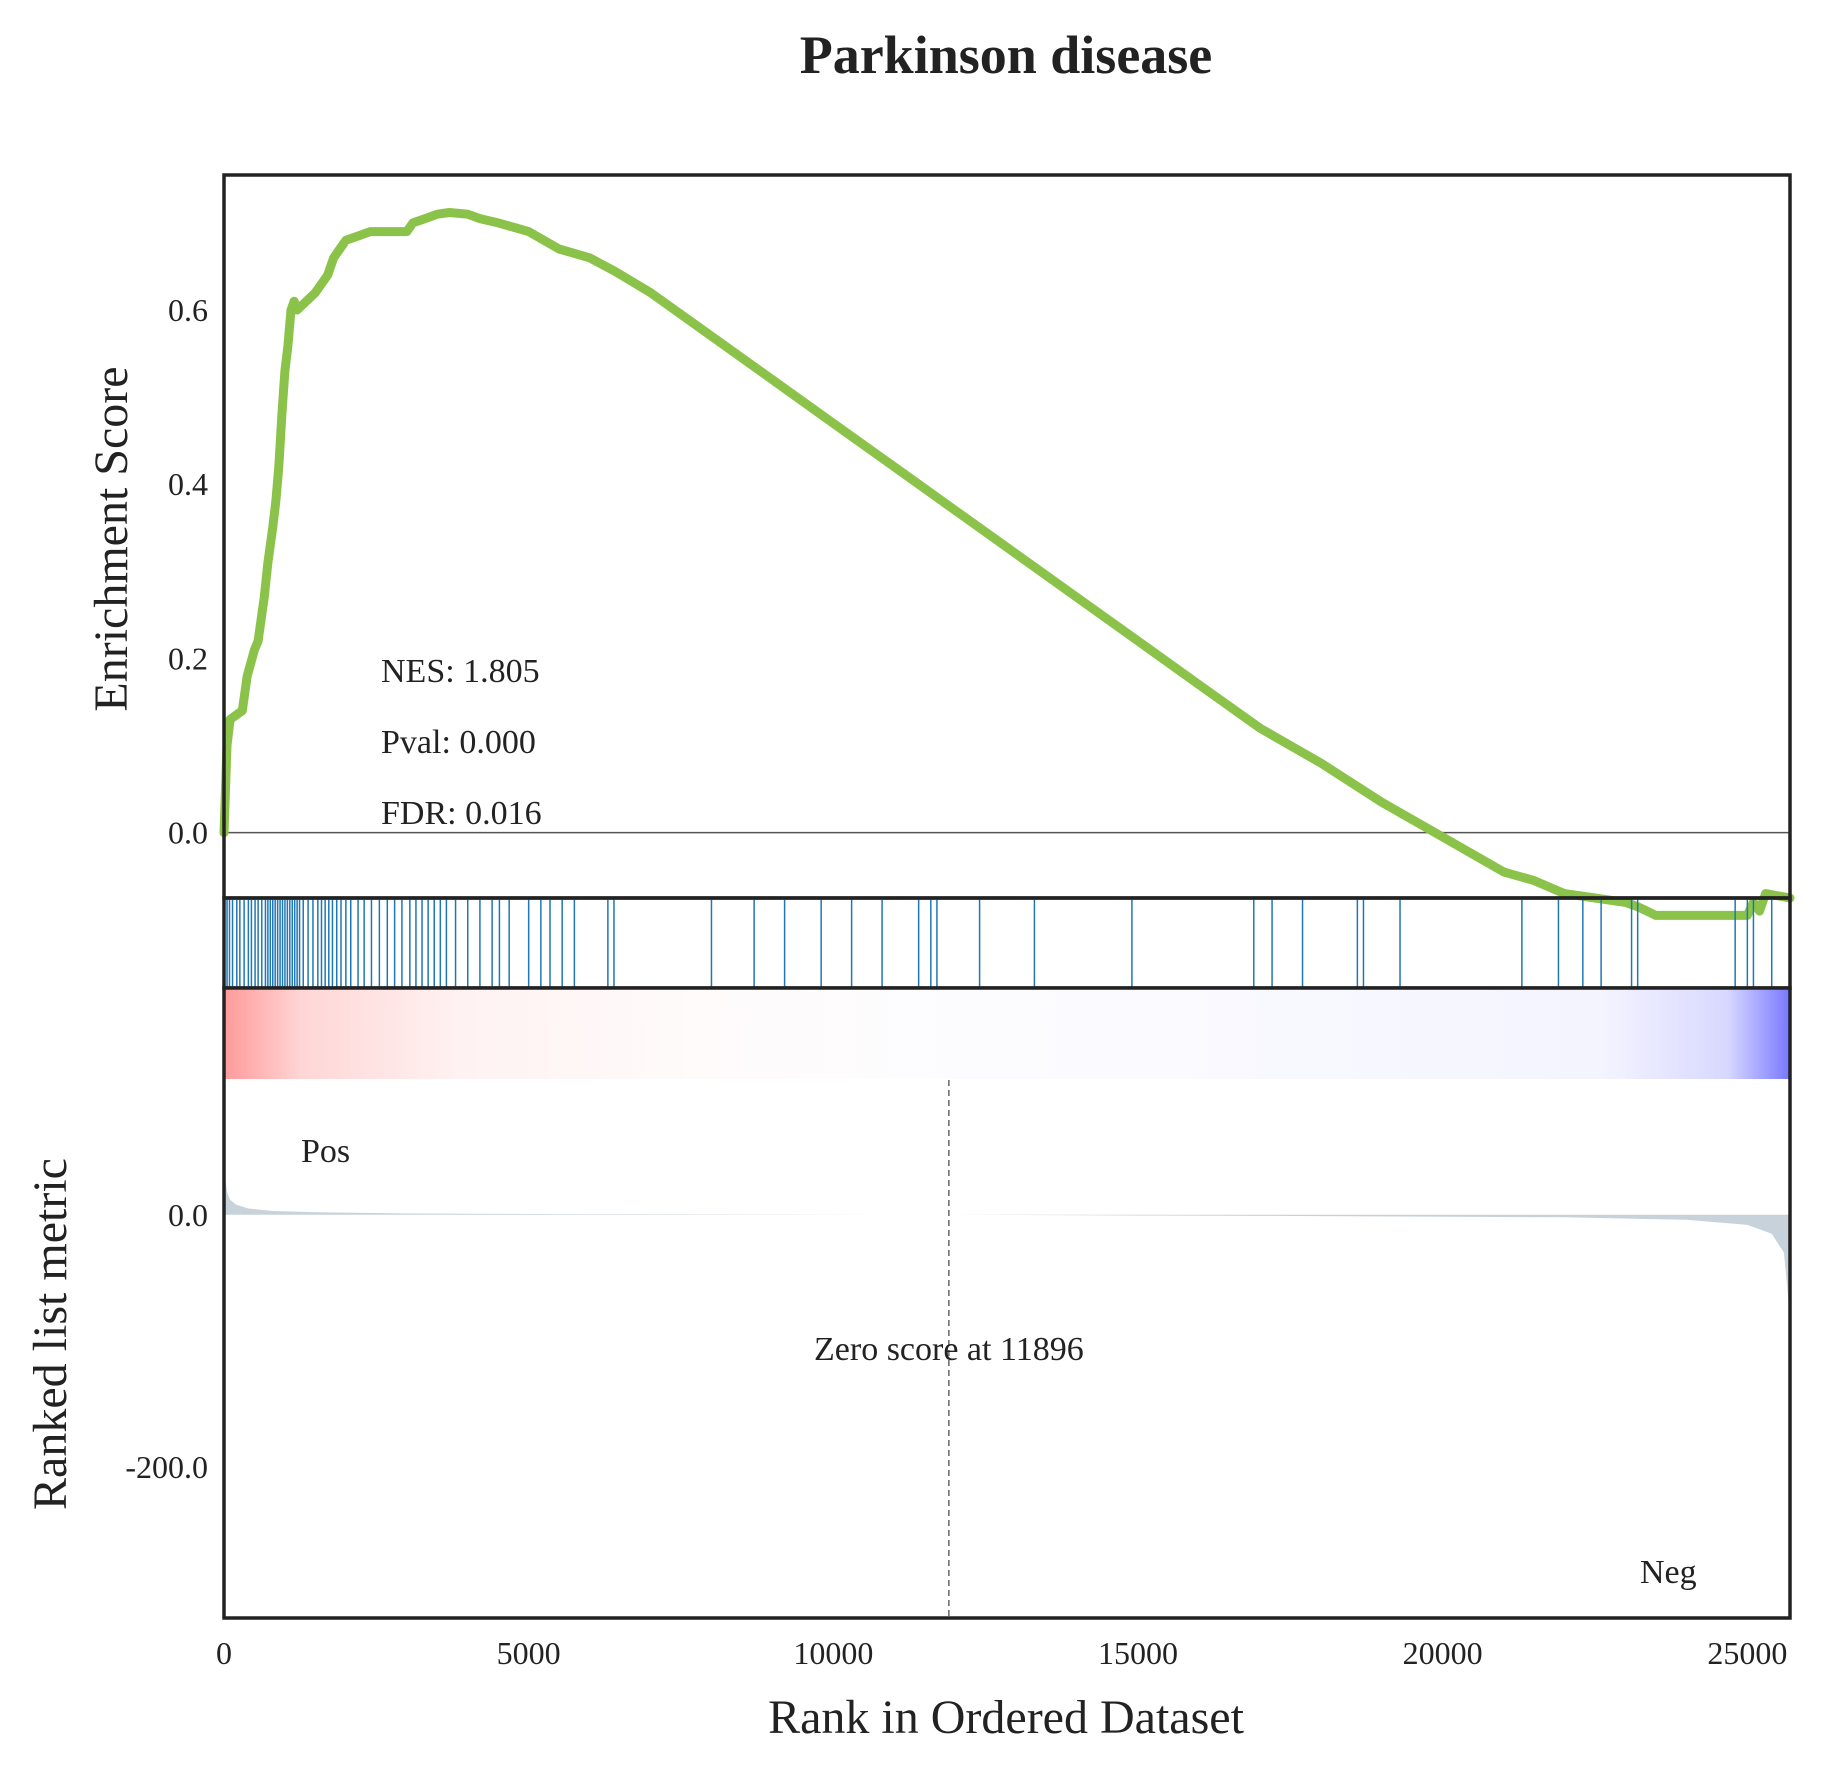 The width and height of the screenshot is (1822, 1767). What do you see at coordinates (461, 813) in the screenshot?
I see `fdr-annotation: FDR: 0.016` at bounding box center [461, 813].